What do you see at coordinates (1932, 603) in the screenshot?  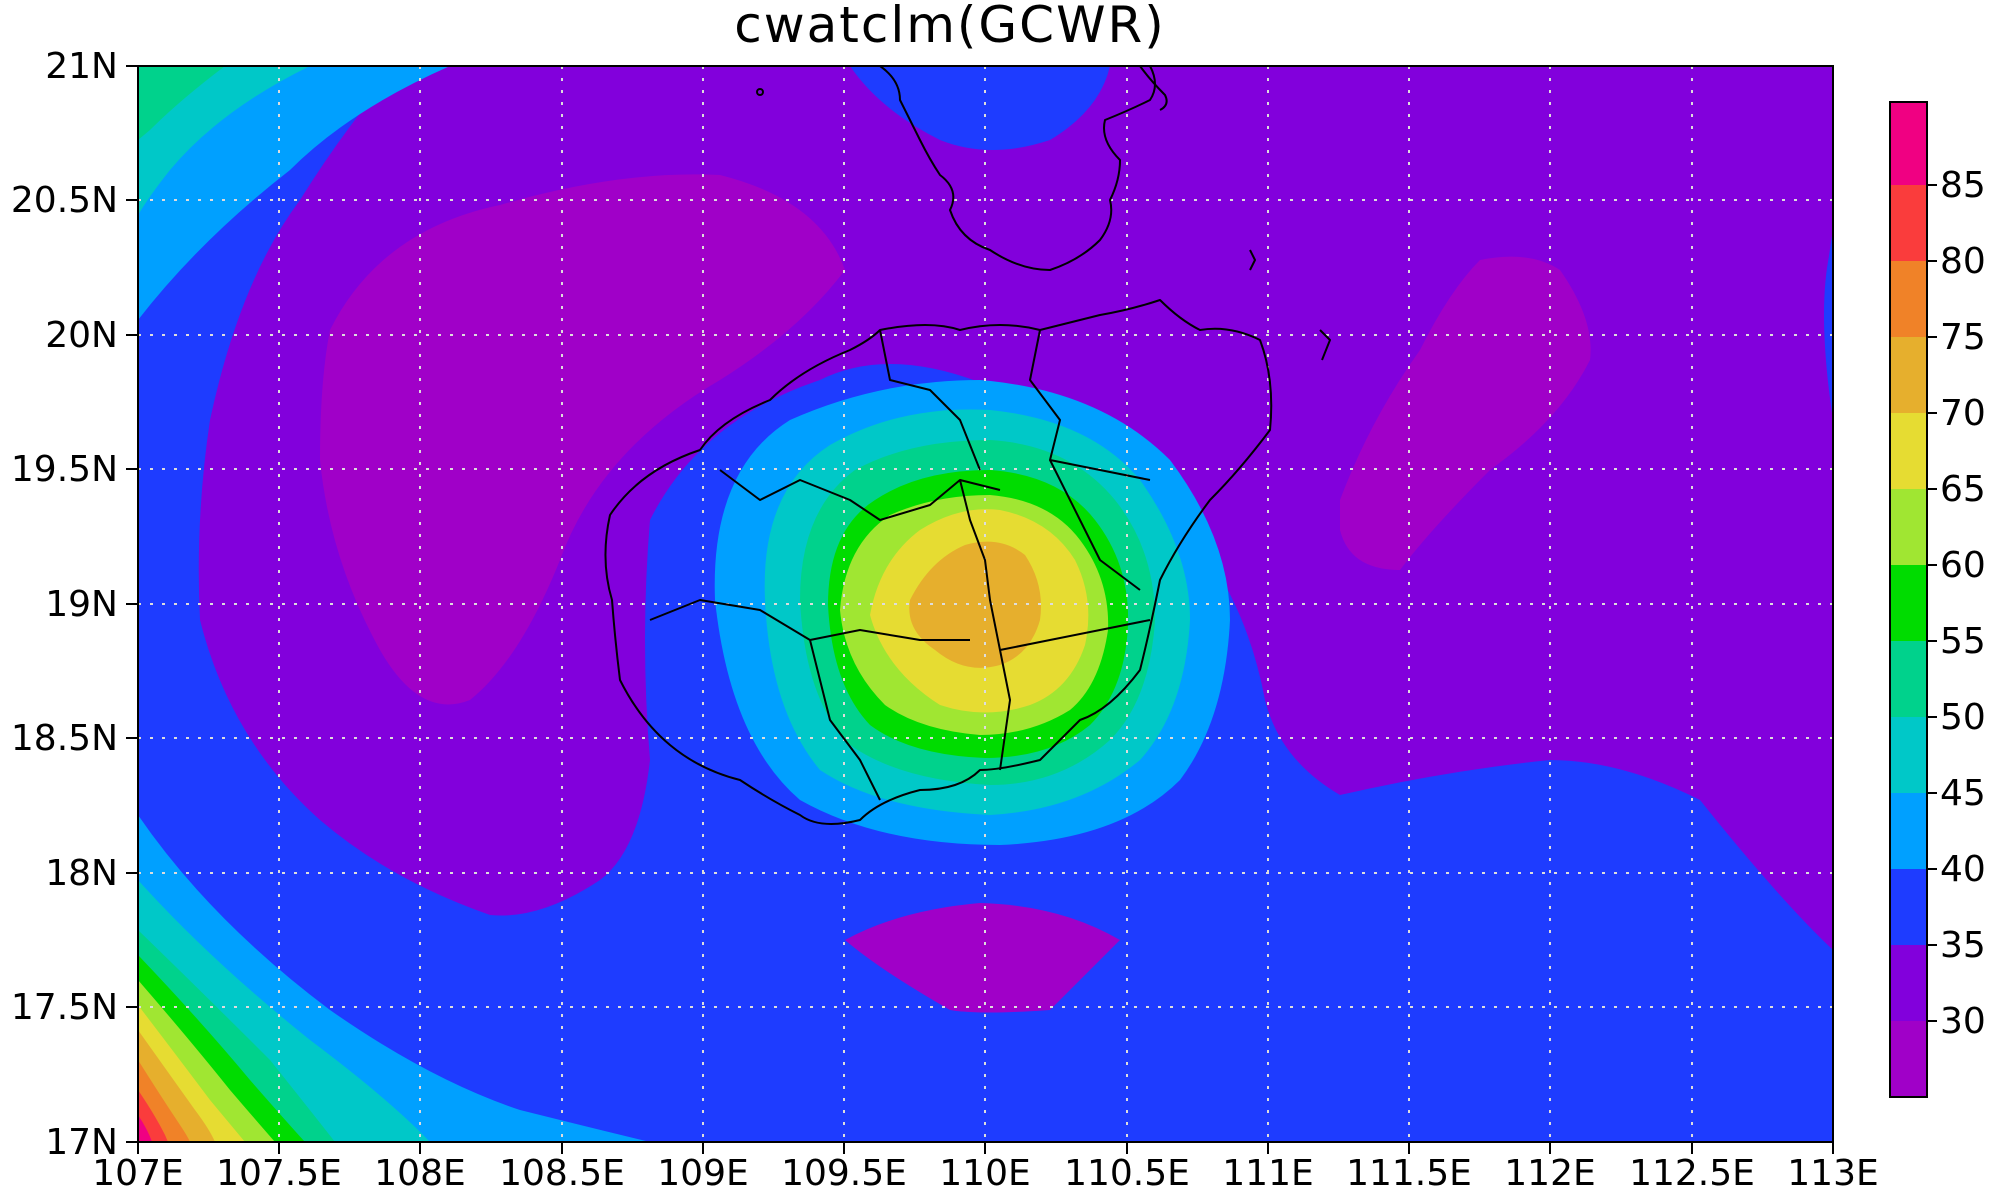 I see `colorbar-ticks` at bounding box center [1932, 603].